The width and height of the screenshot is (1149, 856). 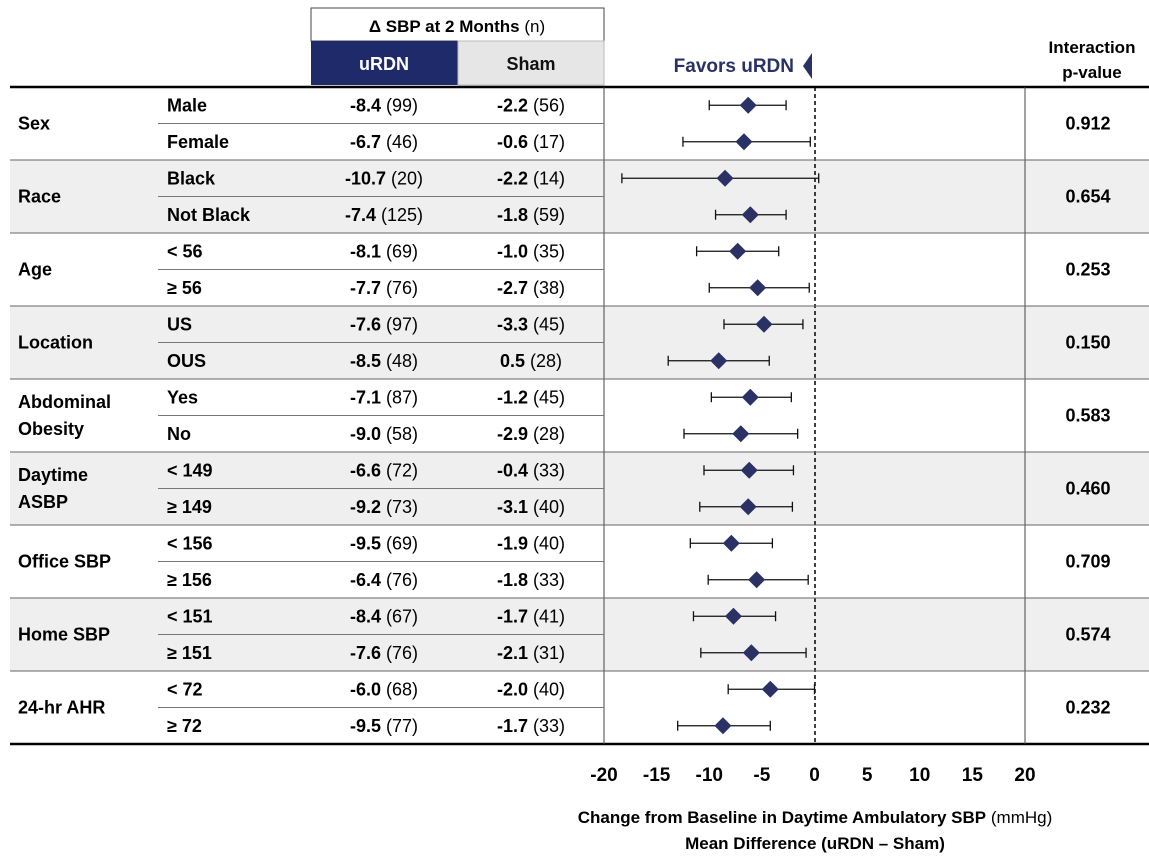 I want to click on urdn-header-label: uRDN, so click(x=384, y=64).